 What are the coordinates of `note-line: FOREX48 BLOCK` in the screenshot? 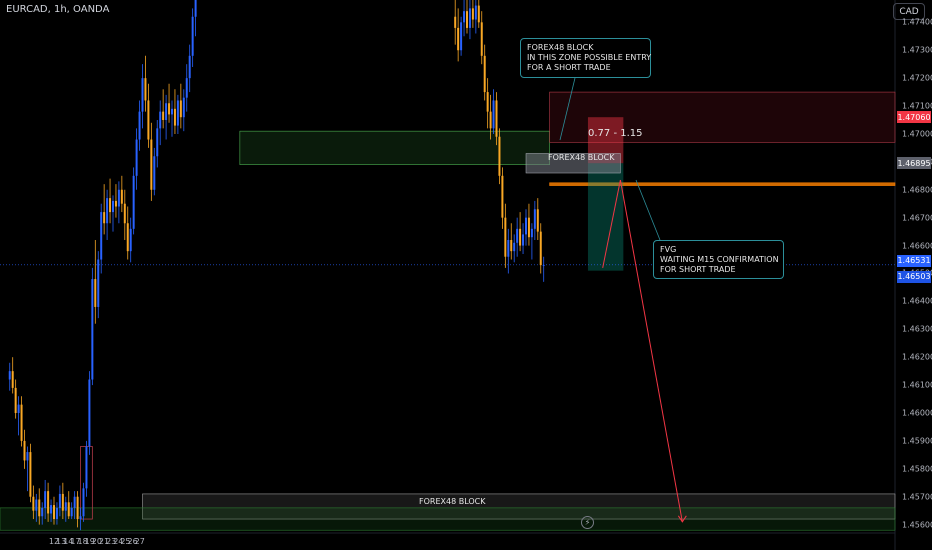 It's located at (560, 47).